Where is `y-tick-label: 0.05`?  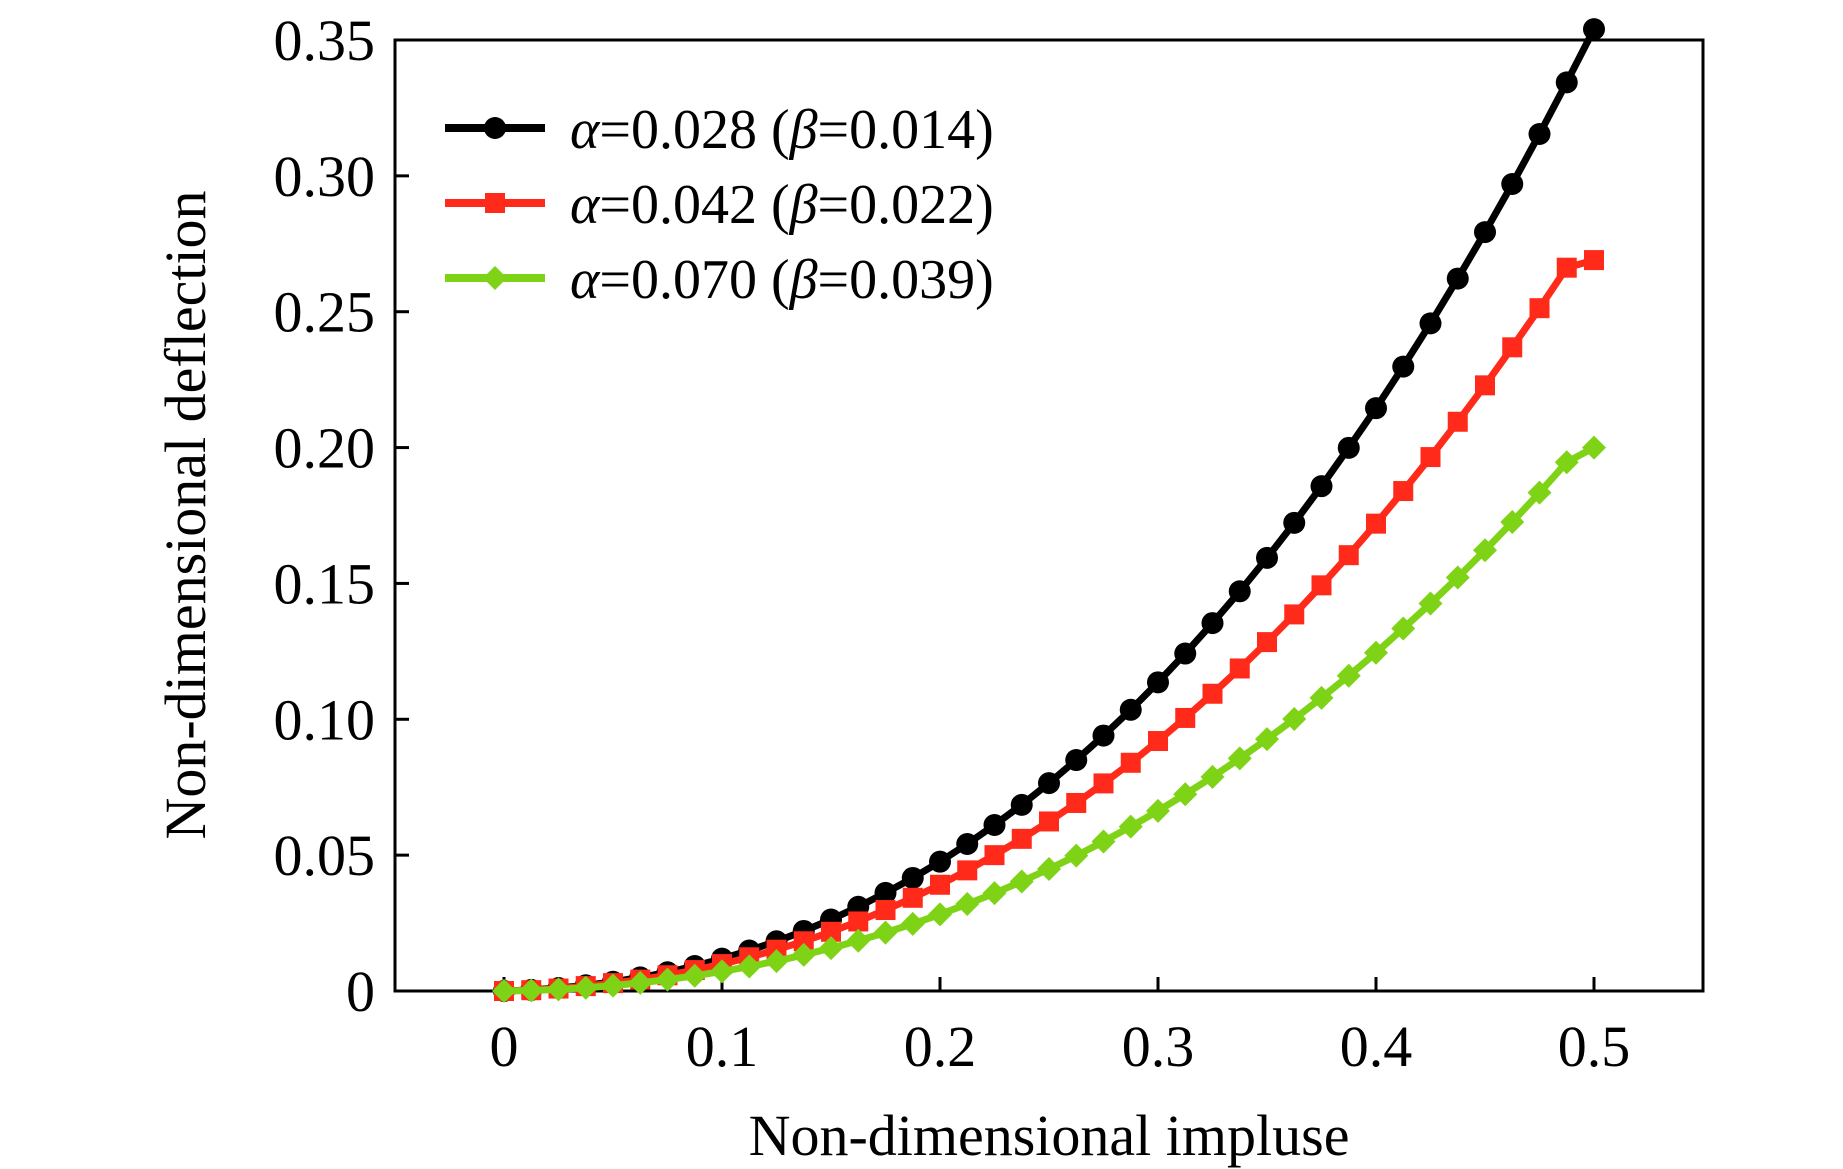
y-tick-label: 0.05 is located at coordinates (325, 855).